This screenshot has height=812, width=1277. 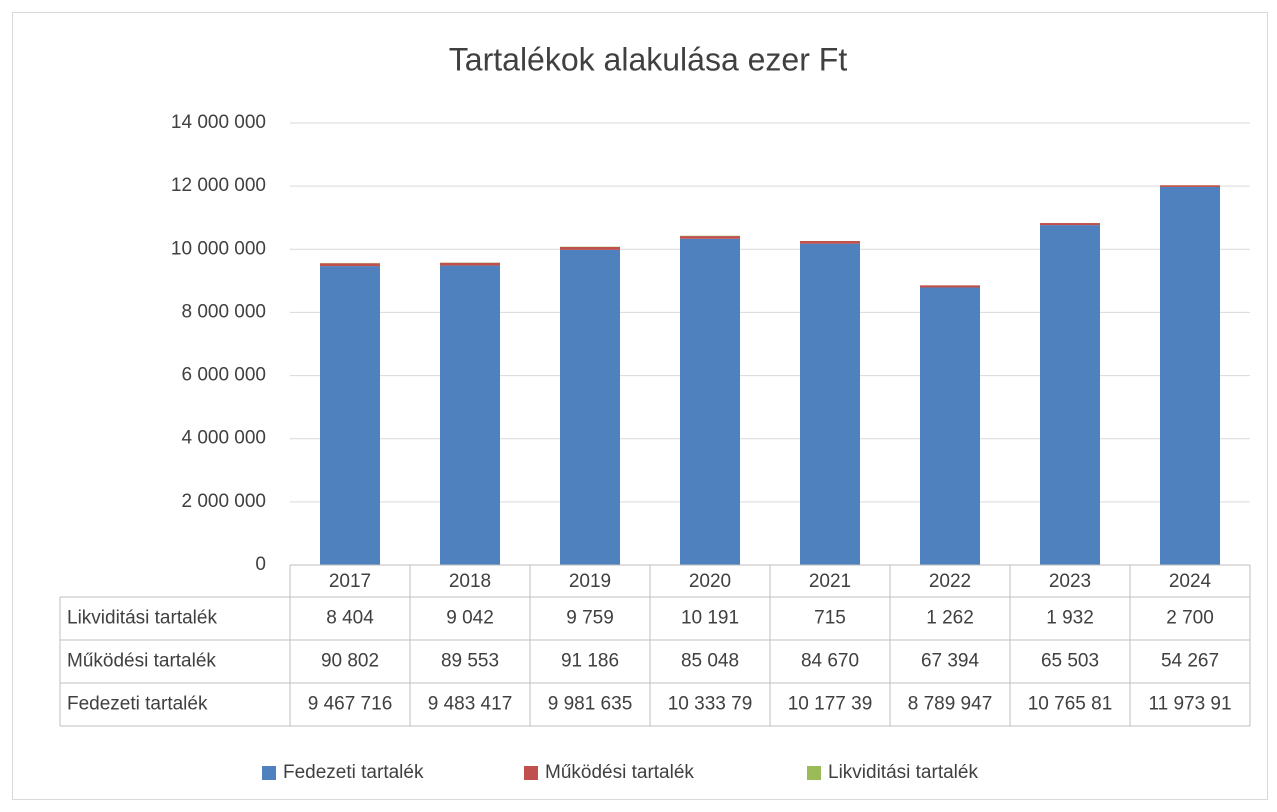 What do you see at coordinates (950, 618) in the screenshot?
I see `data-table-value: 1 262` at bounding box center [950, 618].